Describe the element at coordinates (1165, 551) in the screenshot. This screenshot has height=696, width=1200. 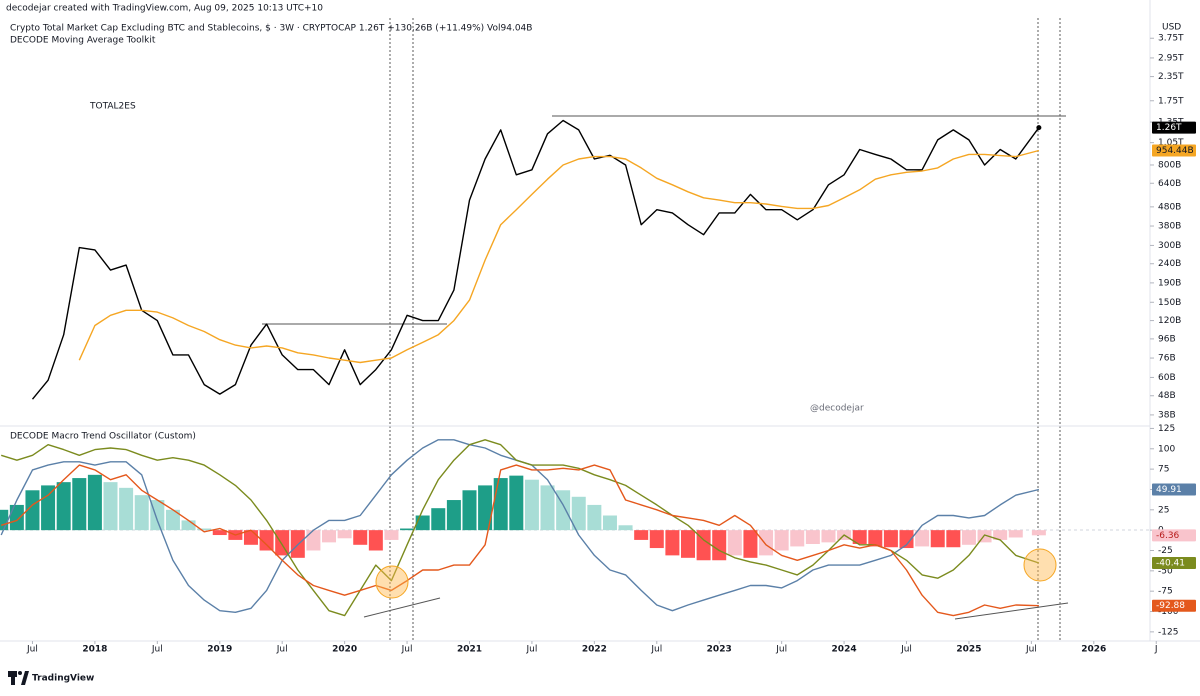
I see `y-tick-label: -25` at that location.